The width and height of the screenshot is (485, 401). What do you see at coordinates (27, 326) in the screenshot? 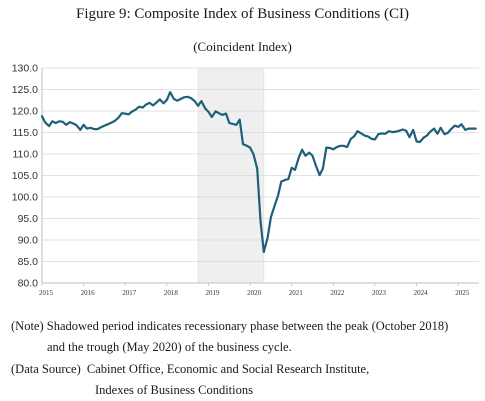
I see `note-label: (Note)` at bounding box center [27, 326].